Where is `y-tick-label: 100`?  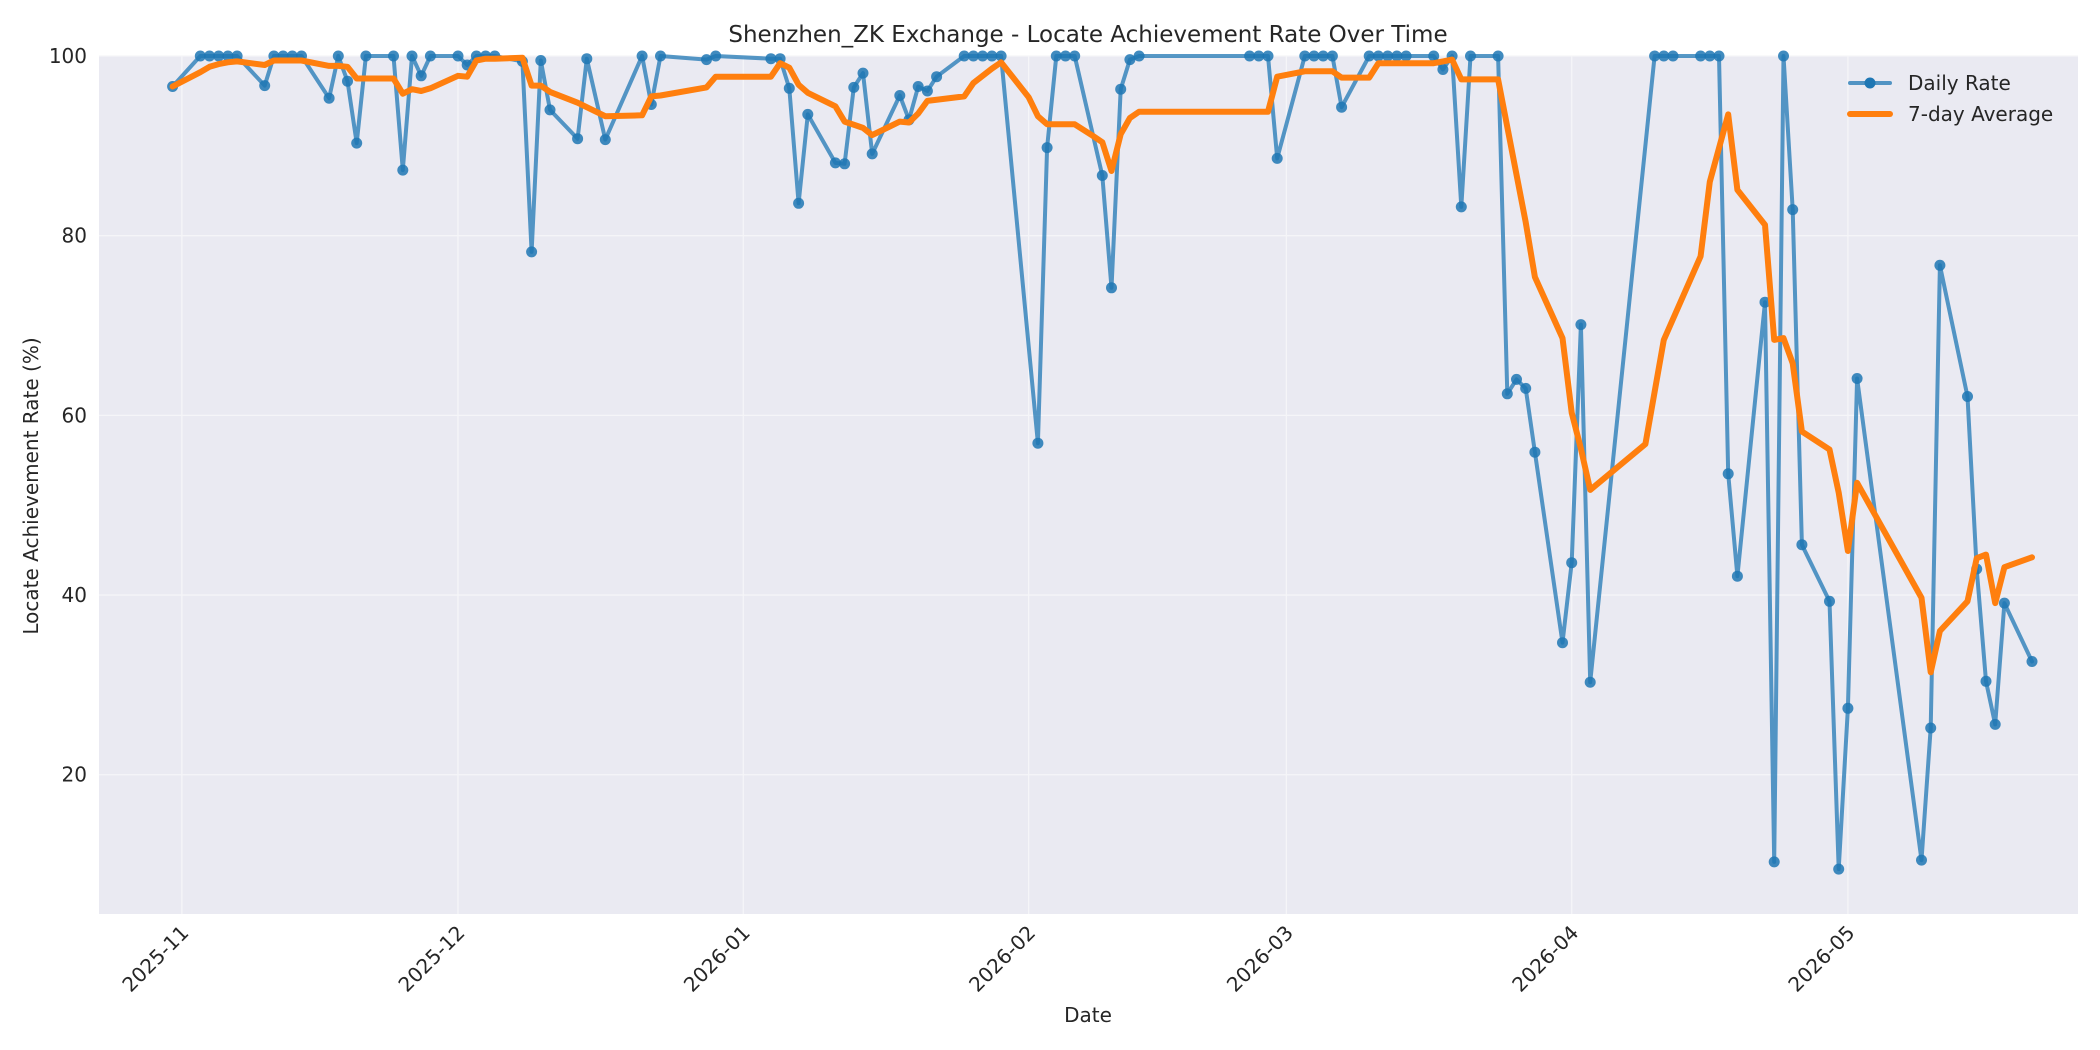 y-tick-label: 100 is located at coordinates (68, 56).